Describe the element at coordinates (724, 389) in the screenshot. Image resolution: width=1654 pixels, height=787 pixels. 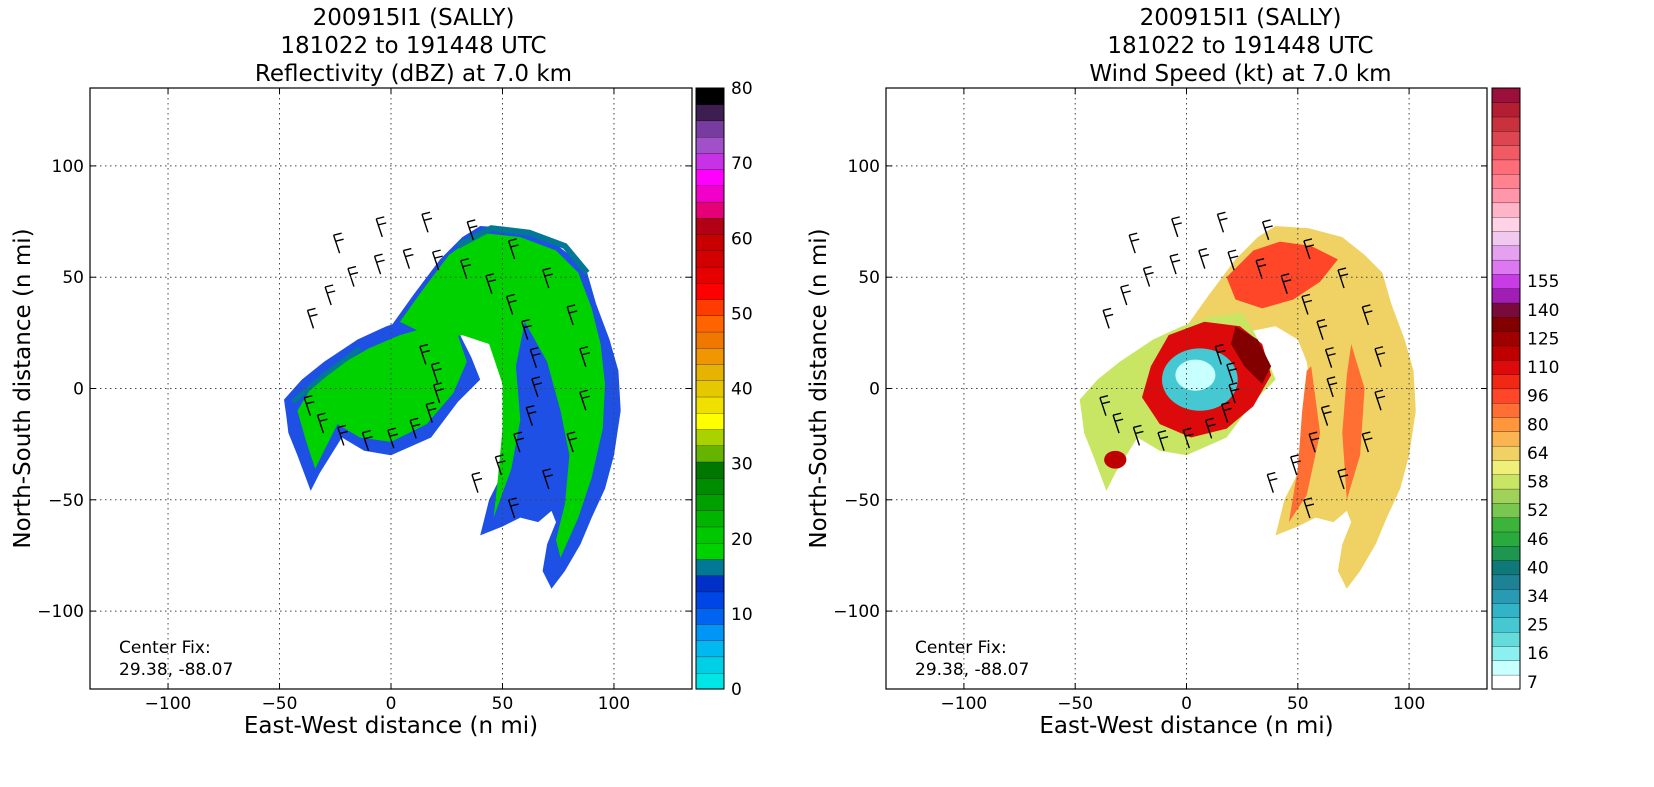
I see `colorbar: 0 10 20 30 40 50 60 70 80` at that location.